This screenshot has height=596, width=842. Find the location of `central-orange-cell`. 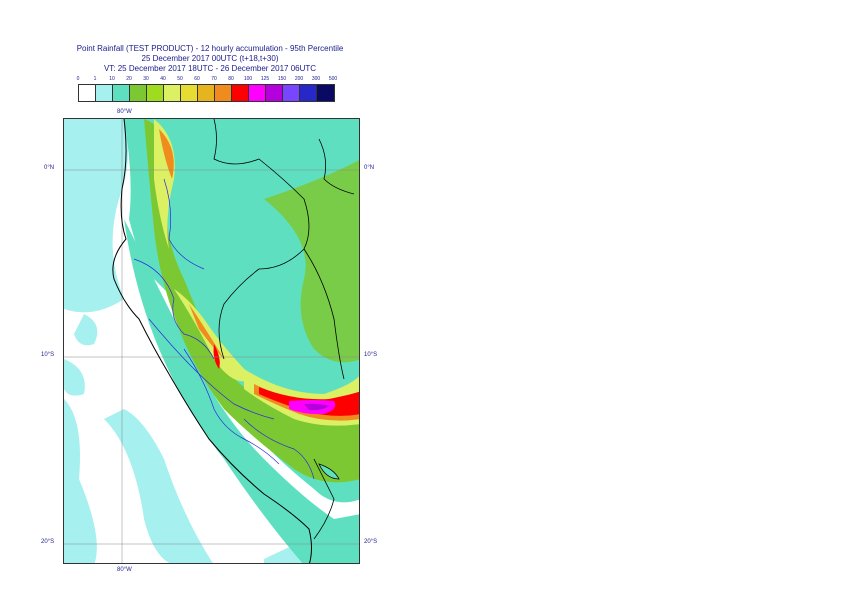

central-orange-cell is located at coordinates (206, 331).